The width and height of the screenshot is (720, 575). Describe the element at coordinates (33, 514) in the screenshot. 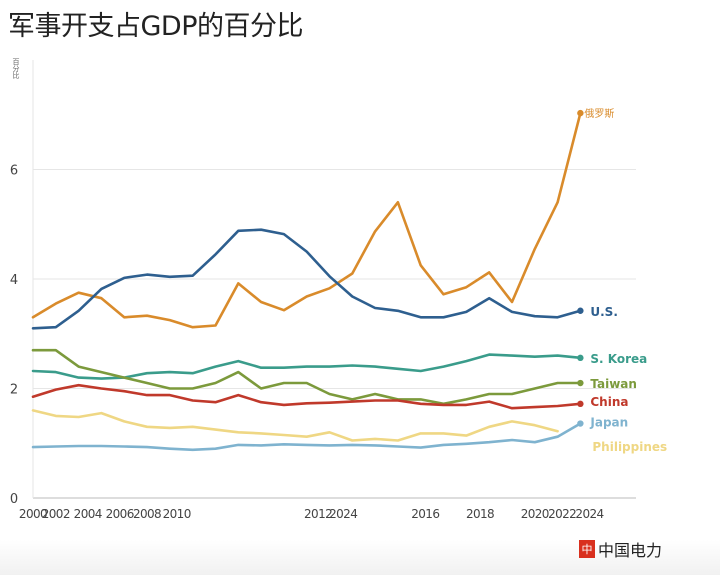

I see `x-tick-label: 2000` at that location.